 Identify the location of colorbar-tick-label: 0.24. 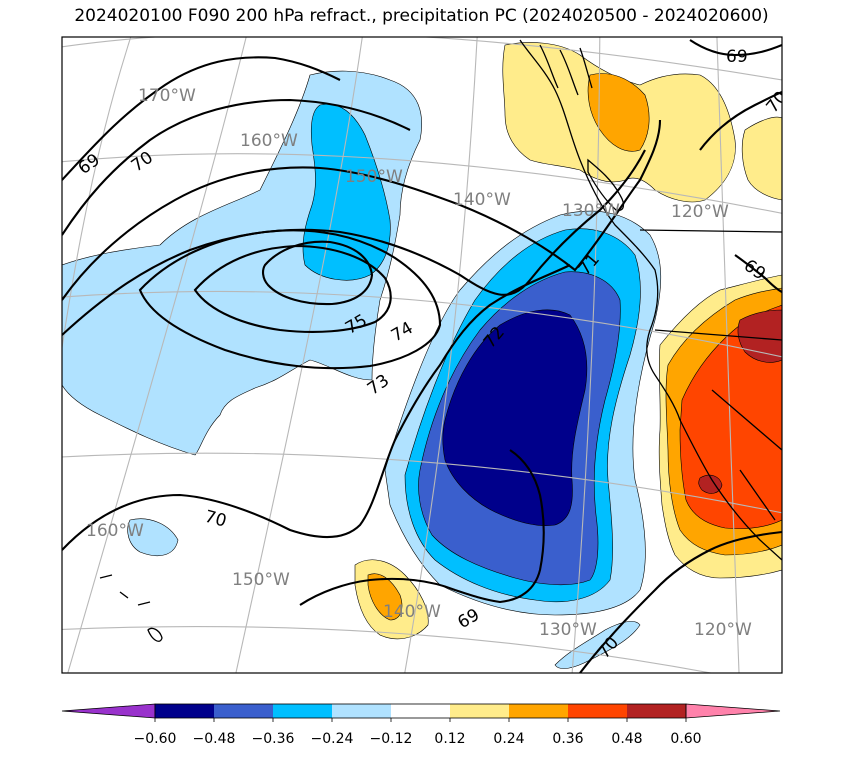
(508, 739).